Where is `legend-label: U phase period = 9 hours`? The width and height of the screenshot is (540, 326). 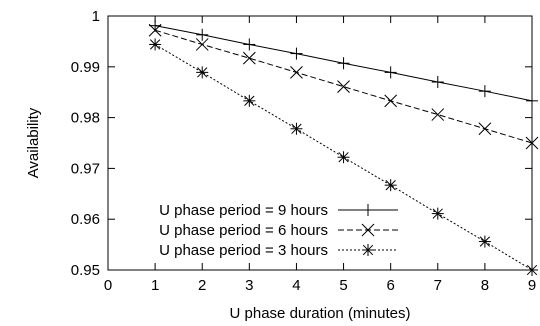
legend-label: U phase period = 9 hours is located at coordinates (243, 210).